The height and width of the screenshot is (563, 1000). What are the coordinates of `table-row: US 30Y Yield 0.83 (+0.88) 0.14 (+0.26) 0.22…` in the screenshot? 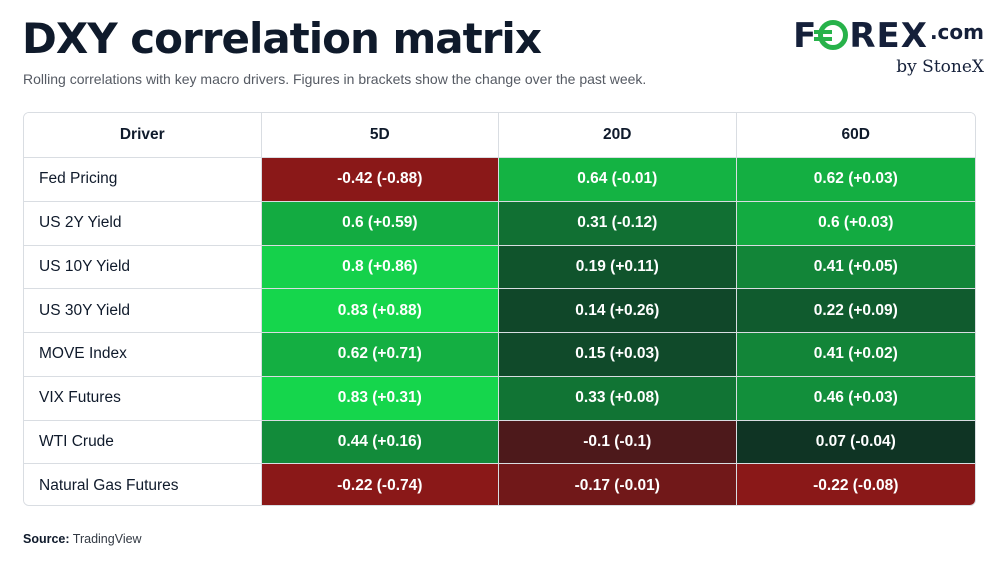 It's located at (499, 311).